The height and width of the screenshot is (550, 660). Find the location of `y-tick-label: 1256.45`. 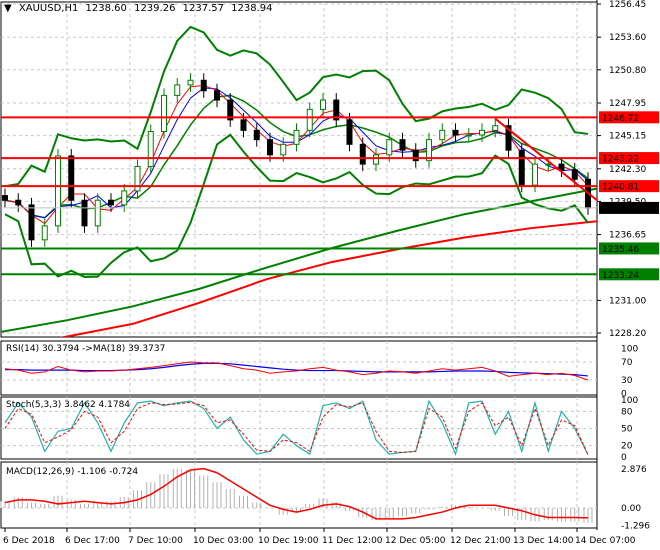

y-tick-label: 1256.45 is located at coordinates (627, 5).